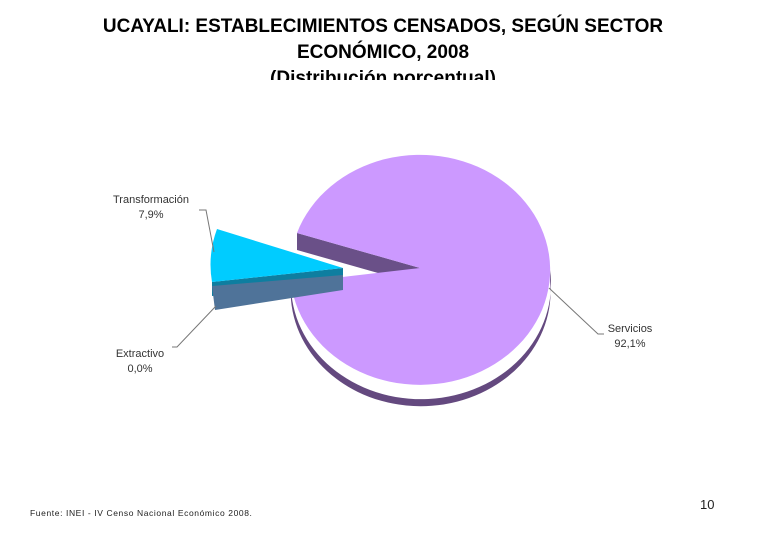 The image size is (766, 540). What do you see at coordinates (707, 504) in the screenshot?
I see `page-number: 10` at bounding box center [707, 504].